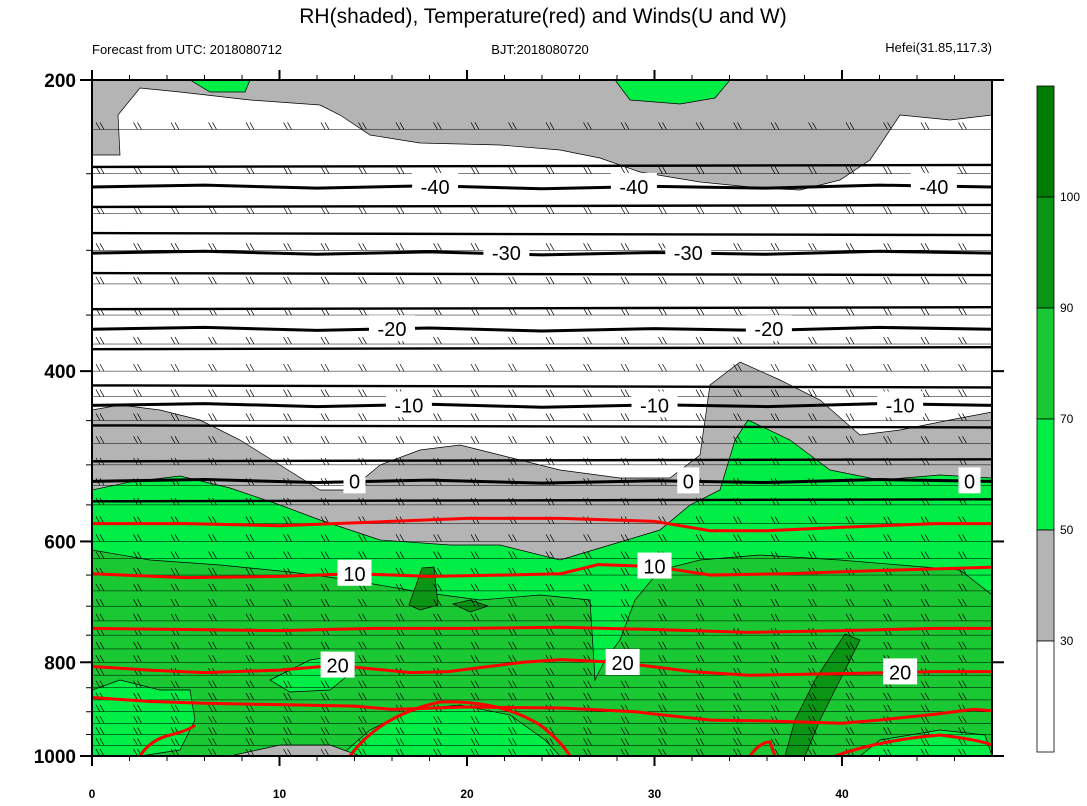  Describe the element at coordinates (280, 794) in the screenshot. I see `x-tick-label: 10` at that location.